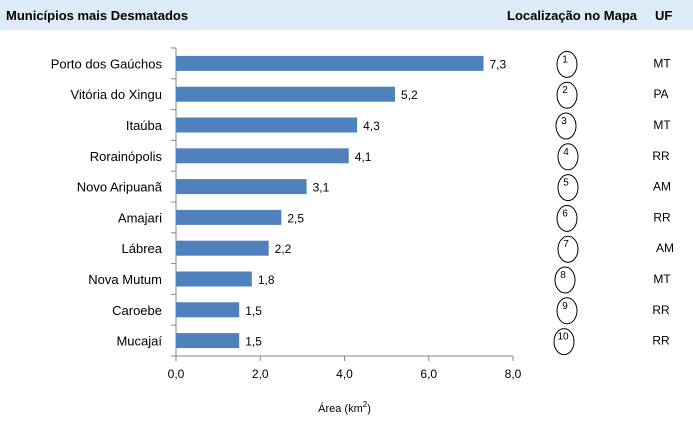  I want to click on map-location-number: 6, so click(565, 213).